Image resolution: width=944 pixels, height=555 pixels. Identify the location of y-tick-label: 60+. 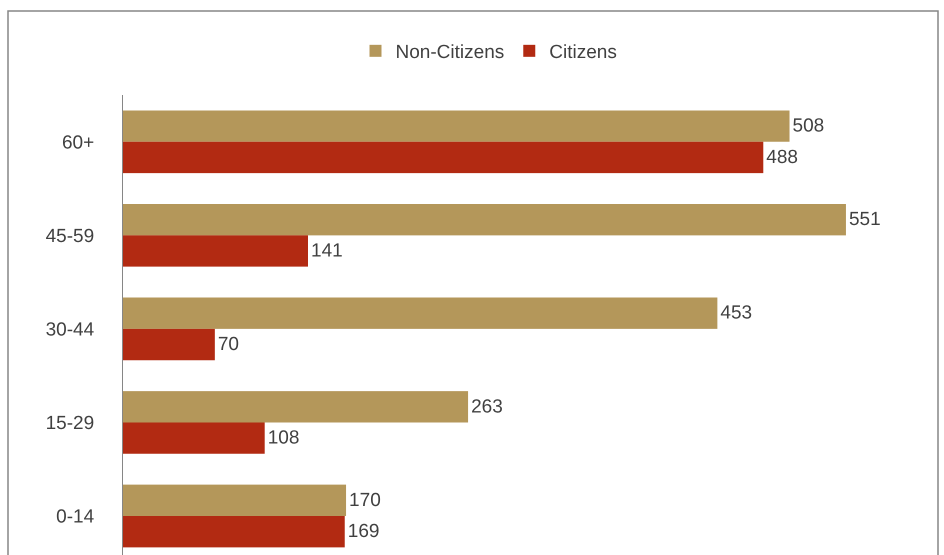
(78, 143).